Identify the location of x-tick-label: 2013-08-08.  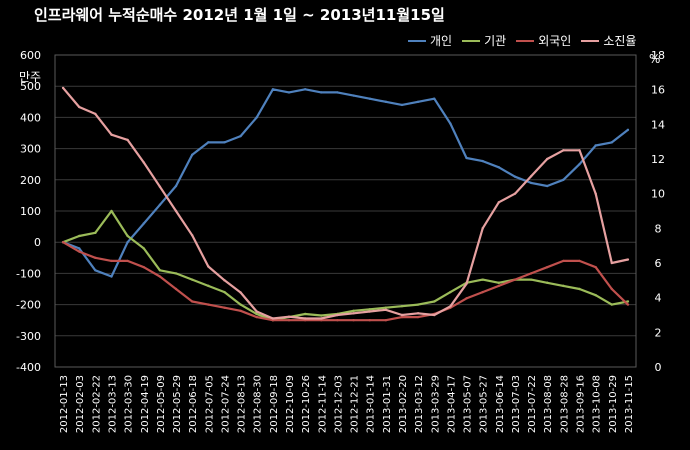
(548, 404).